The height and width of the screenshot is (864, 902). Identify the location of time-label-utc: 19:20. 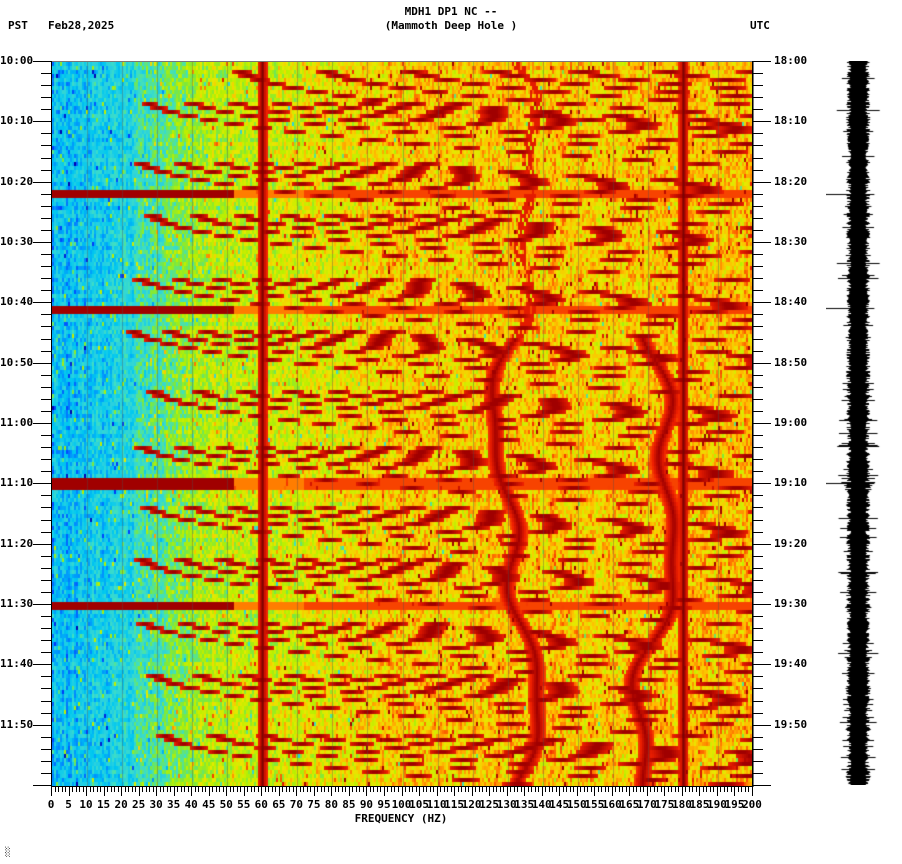
(791, 543).